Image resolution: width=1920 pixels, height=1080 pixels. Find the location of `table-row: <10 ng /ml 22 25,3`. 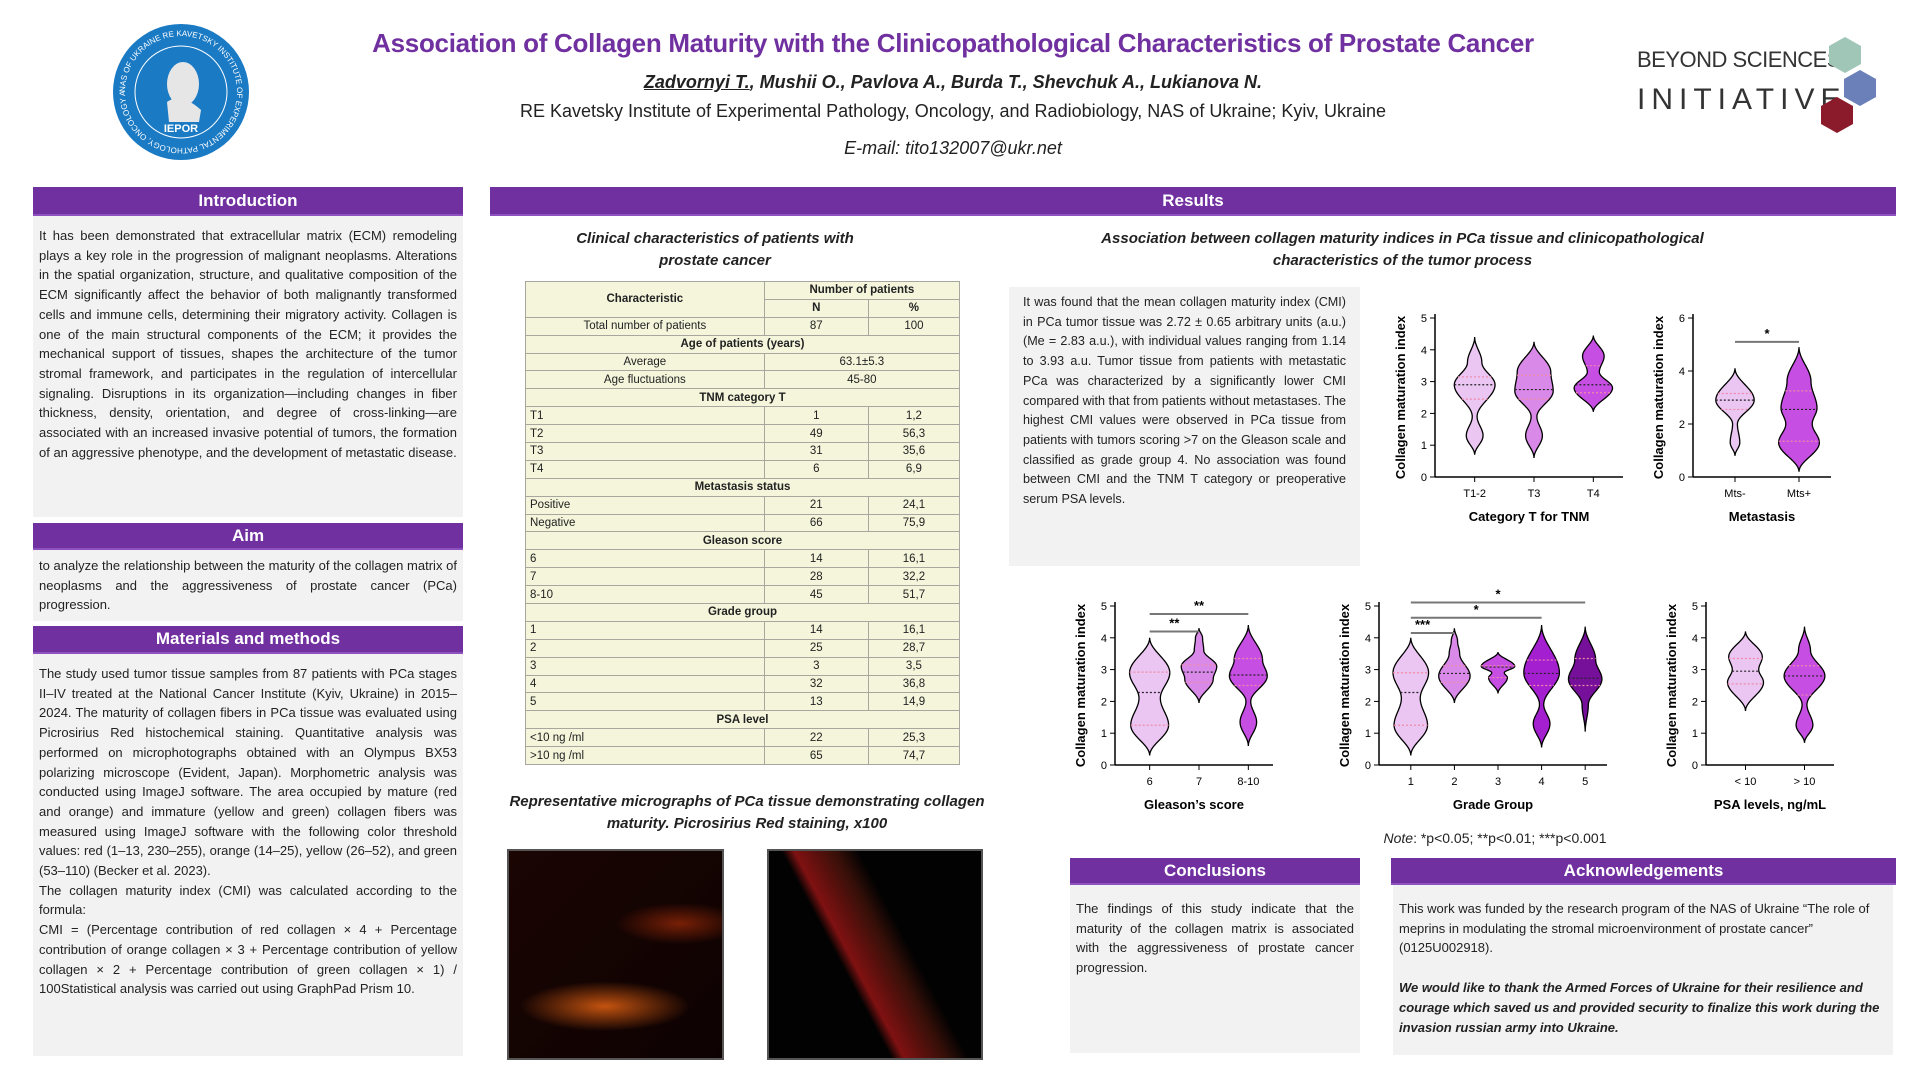

table-row: <10 ng /ml 22 25,3 is located at coordinates (743, 738).